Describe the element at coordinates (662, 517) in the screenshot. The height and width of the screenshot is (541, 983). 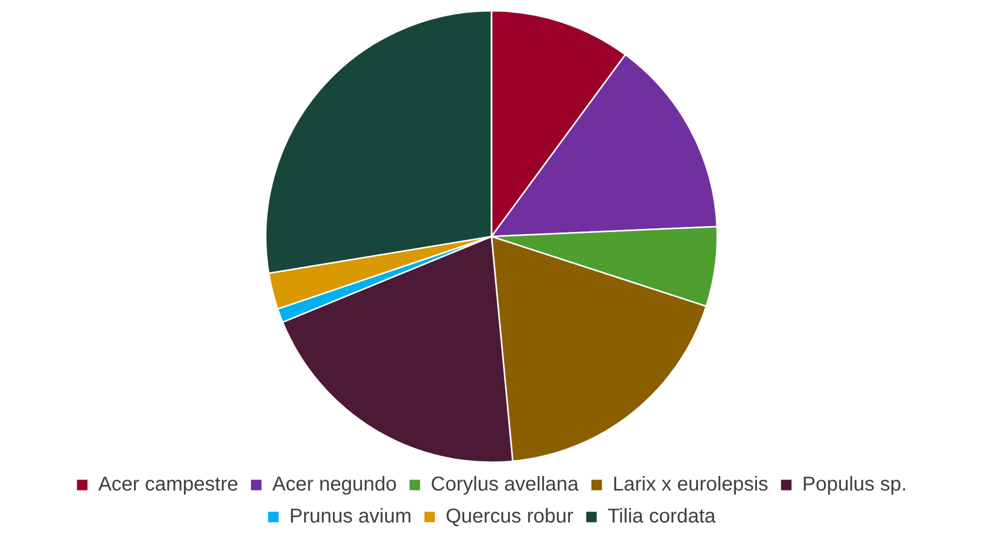
I see `legend-label: Tilia cordata` at that location.